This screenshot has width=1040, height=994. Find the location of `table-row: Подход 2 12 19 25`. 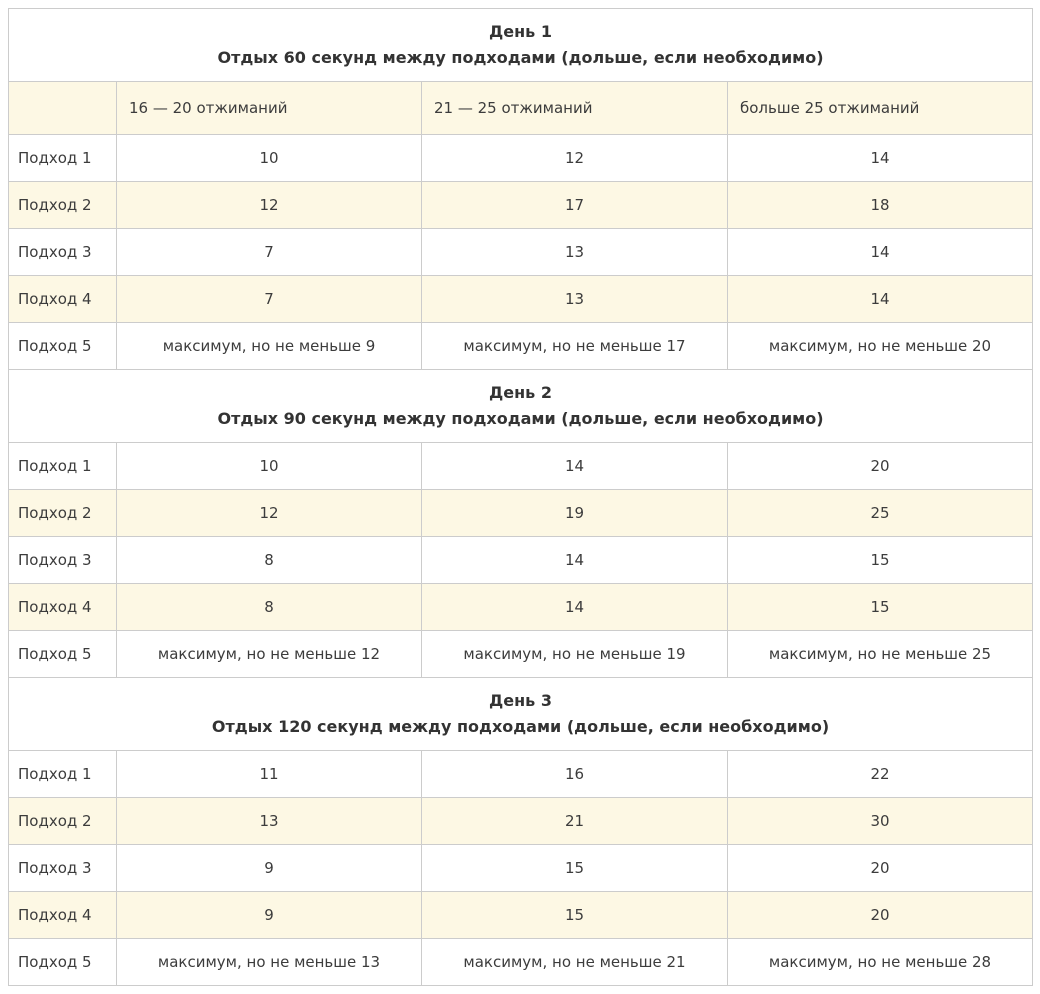

table-row: Подход 2 12 19 25 is located at coordinates (521, 513).